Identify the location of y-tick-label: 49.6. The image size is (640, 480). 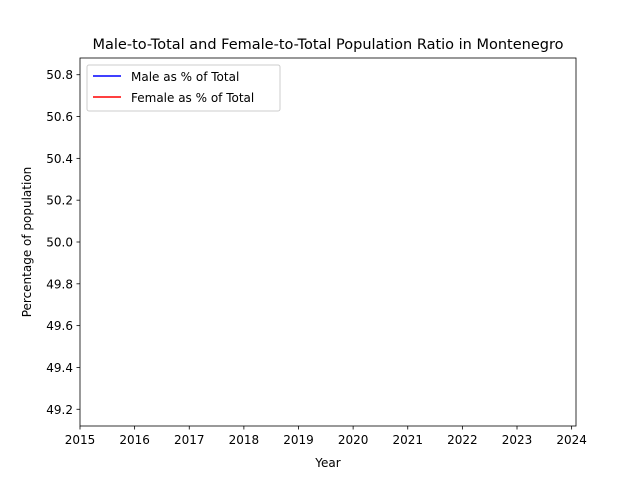
(59, 326).